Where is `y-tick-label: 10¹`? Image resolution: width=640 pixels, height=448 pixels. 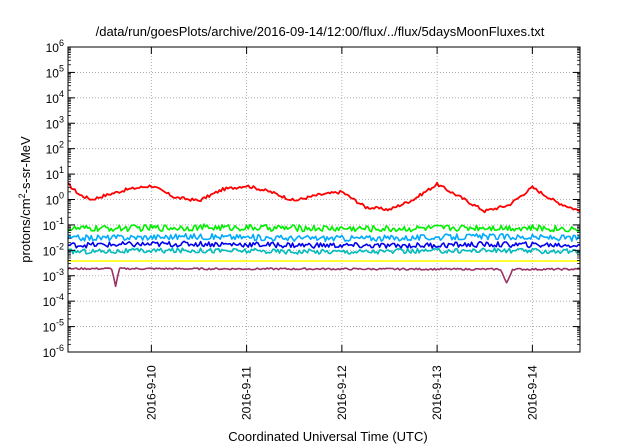 y-tick-label: 10¹ is located at coordinates (55, 173).